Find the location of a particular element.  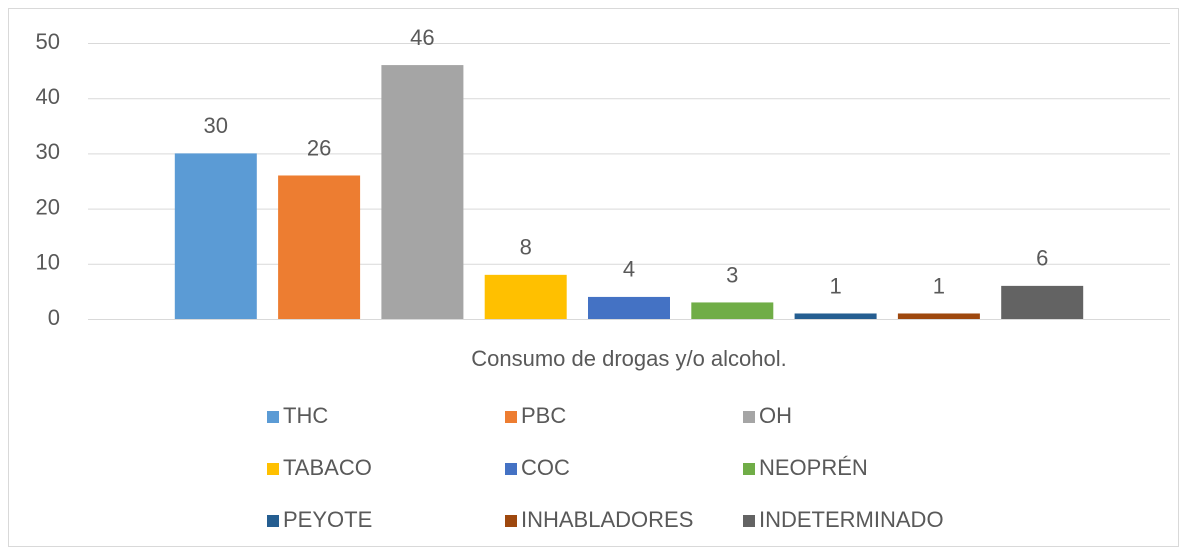

legend-label: TABACO is located at coordinates (327, 467).